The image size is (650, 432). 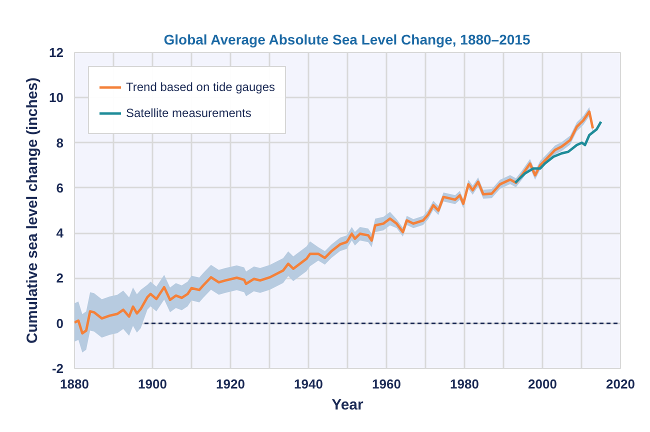 What do you see at coordinates (230, 384) in the screenshot?
I see `x-tick-label: 1920` at bounding box center [230, 384].